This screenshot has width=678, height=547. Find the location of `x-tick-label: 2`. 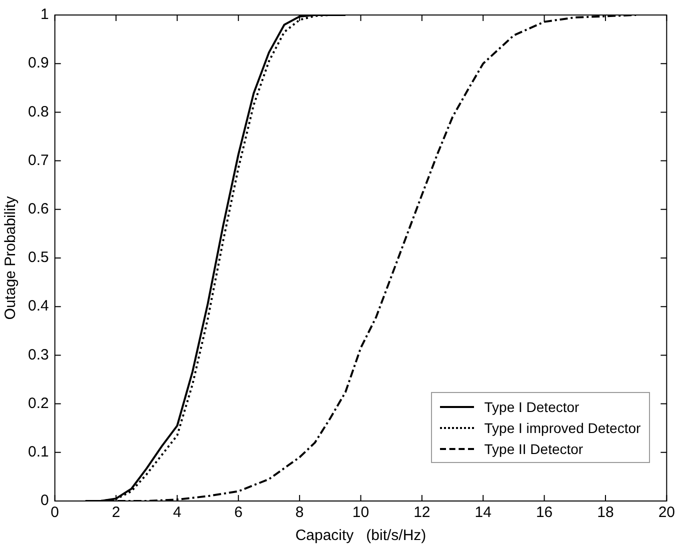

x-tick-label: 2 is located at coordinates (116, 513).